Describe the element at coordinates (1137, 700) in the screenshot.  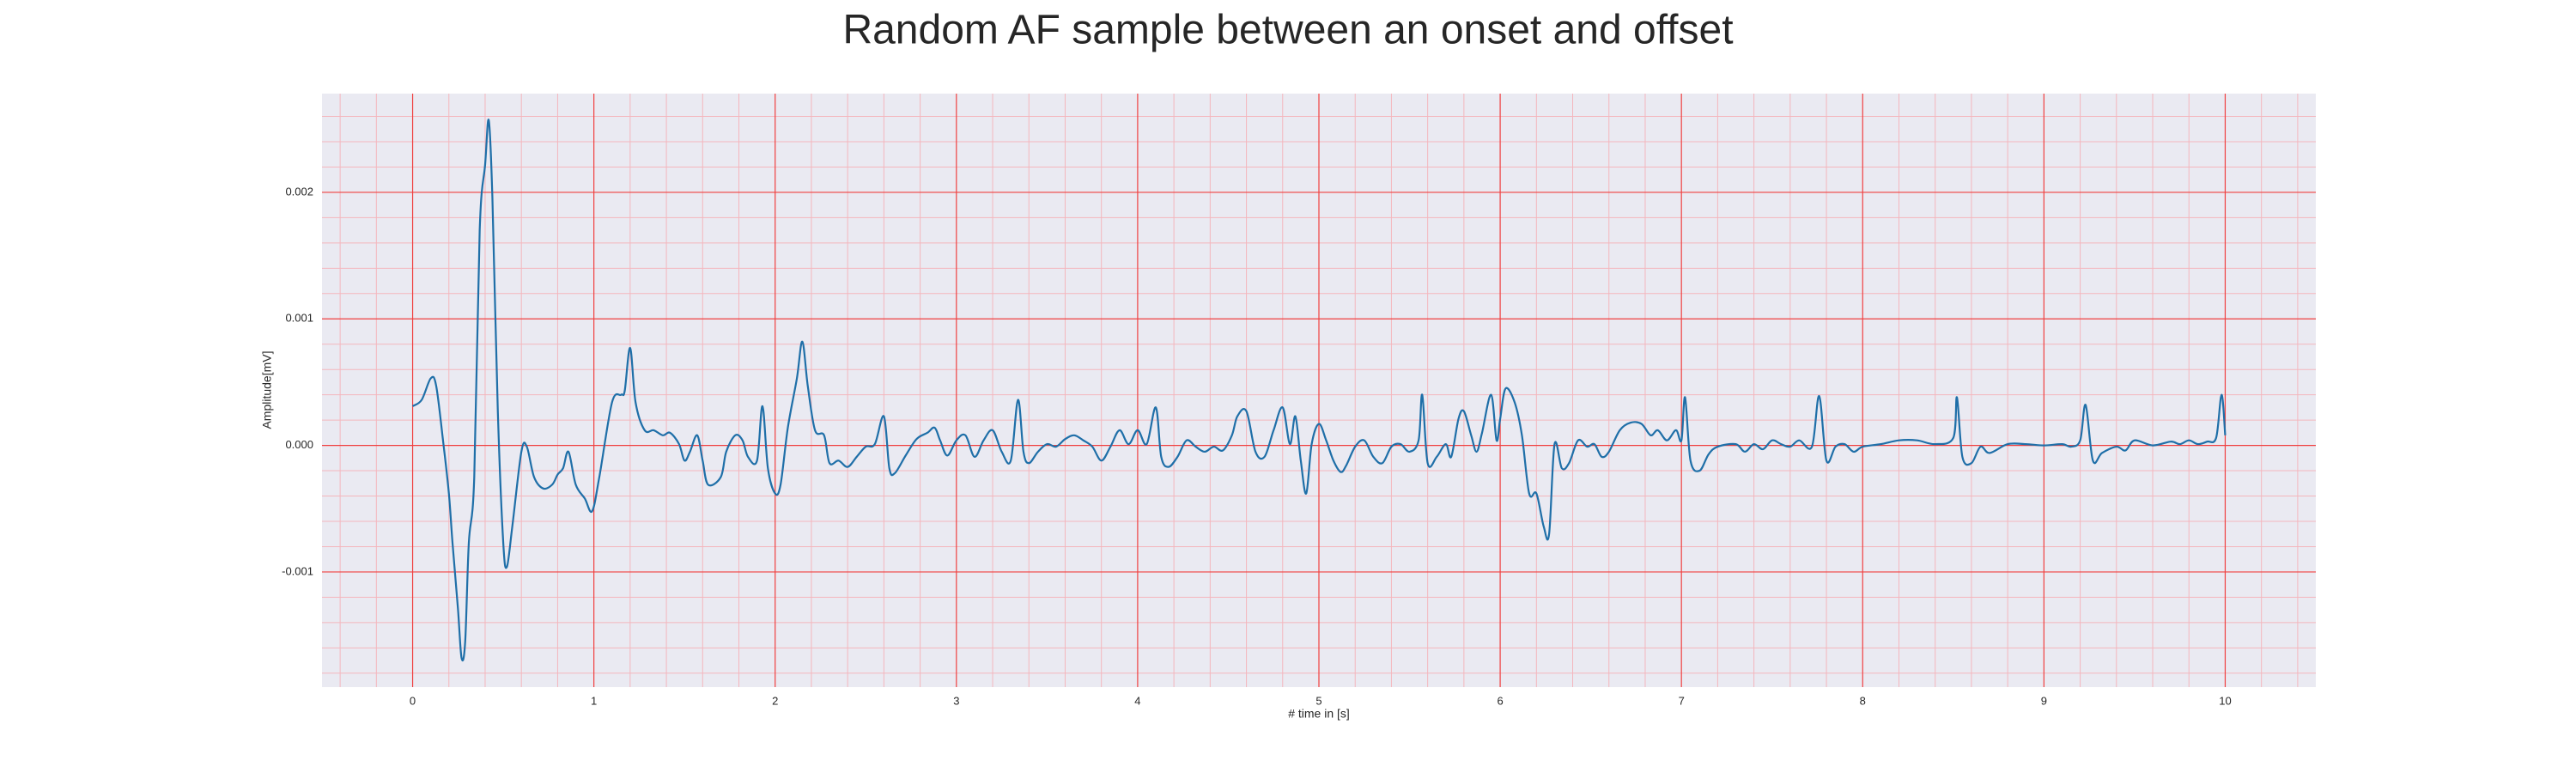
I see `x-tick-label: 4` at that location.